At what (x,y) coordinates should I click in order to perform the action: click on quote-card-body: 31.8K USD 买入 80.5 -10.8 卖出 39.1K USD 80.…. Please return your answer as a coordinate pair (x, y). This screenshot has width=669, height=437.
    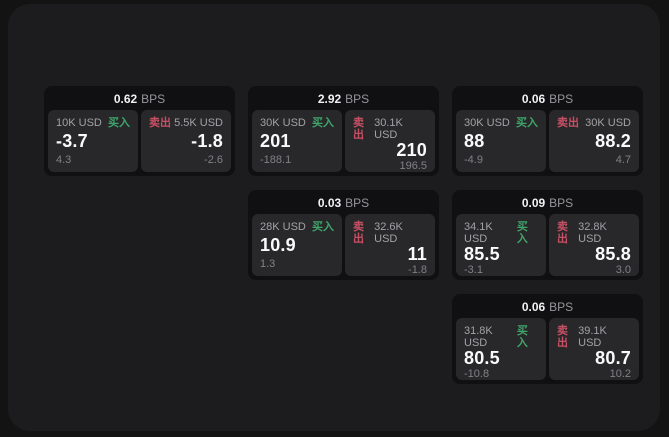
    Looking at the image, I should click on (547, 349).